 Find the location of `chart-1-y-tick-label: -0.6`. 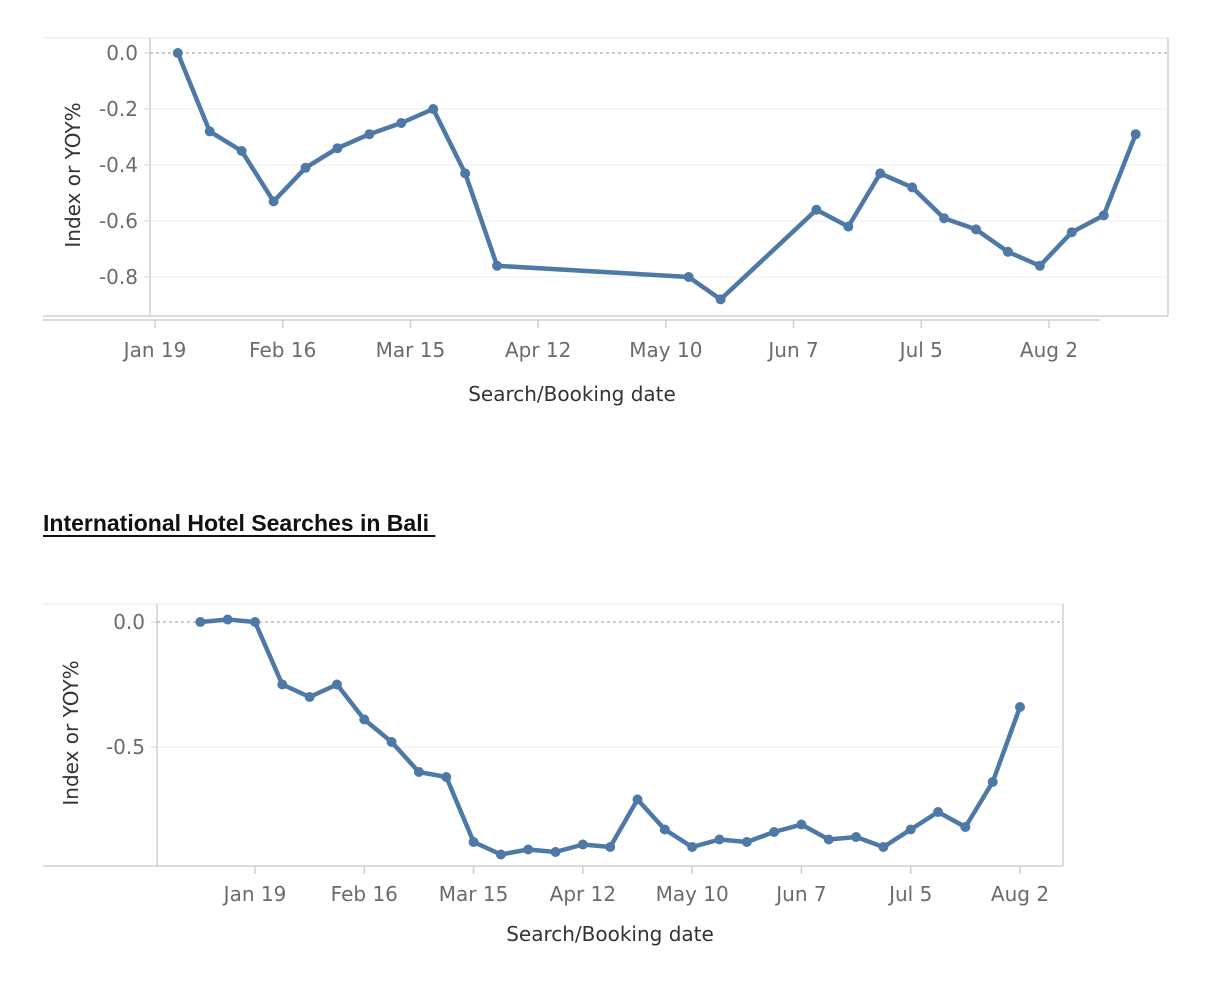

chart-1-y-tick-label: -0.6 is located at coordinates (118, 221).